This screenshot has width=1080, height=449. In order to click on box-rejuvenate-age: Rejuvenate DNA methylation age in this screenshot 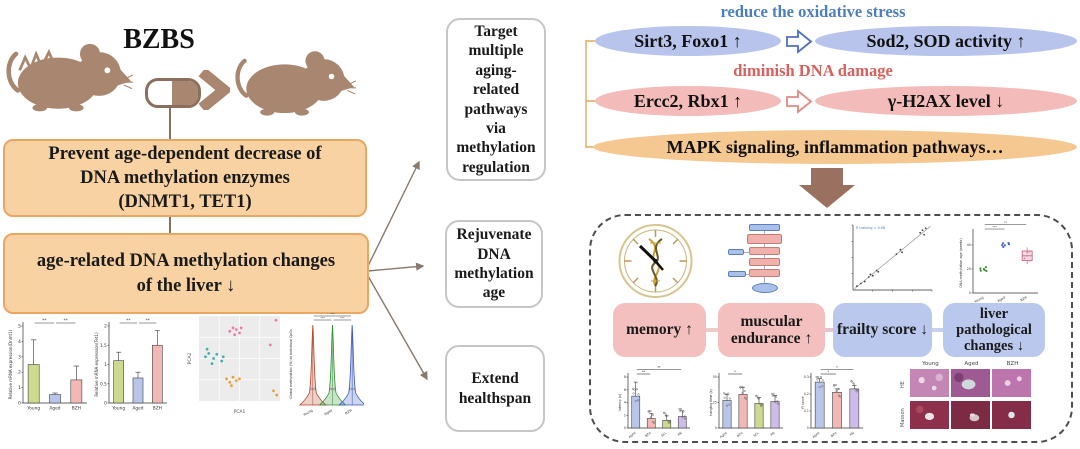, I will do `click(494, 264)`.